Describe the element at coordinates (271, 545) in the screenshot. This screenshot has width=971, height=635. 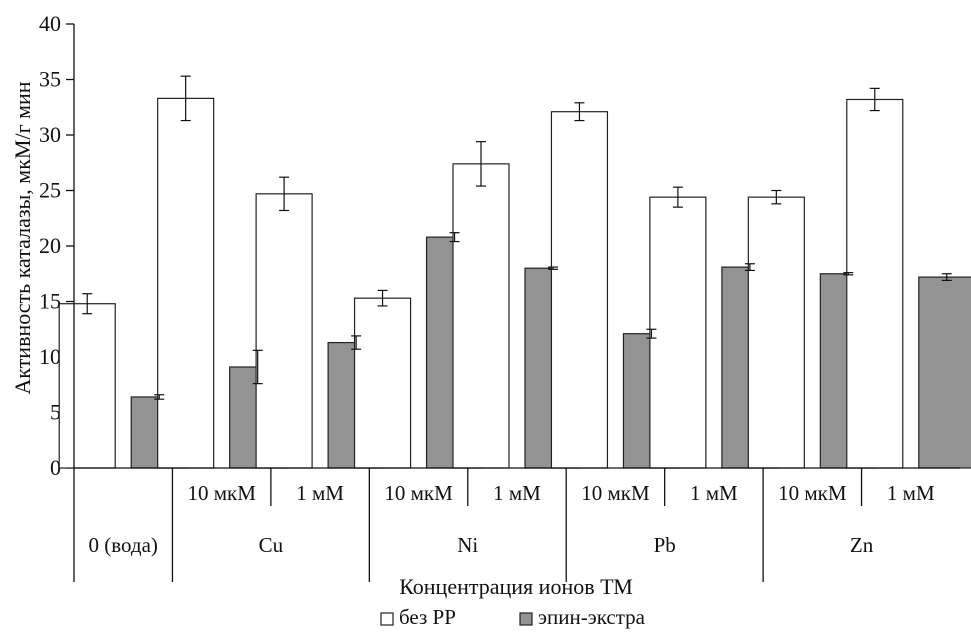
I see `group-label: Cu` at that location.